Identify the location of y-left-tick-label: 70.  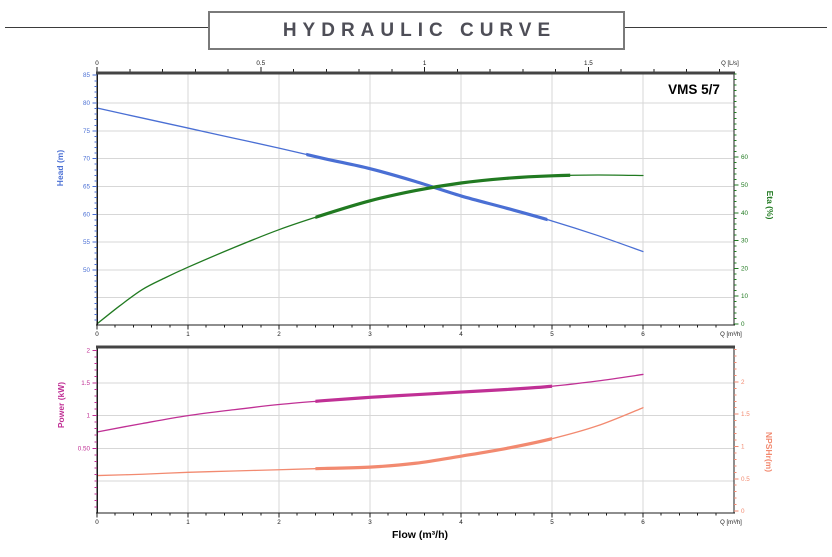
(87, 159).